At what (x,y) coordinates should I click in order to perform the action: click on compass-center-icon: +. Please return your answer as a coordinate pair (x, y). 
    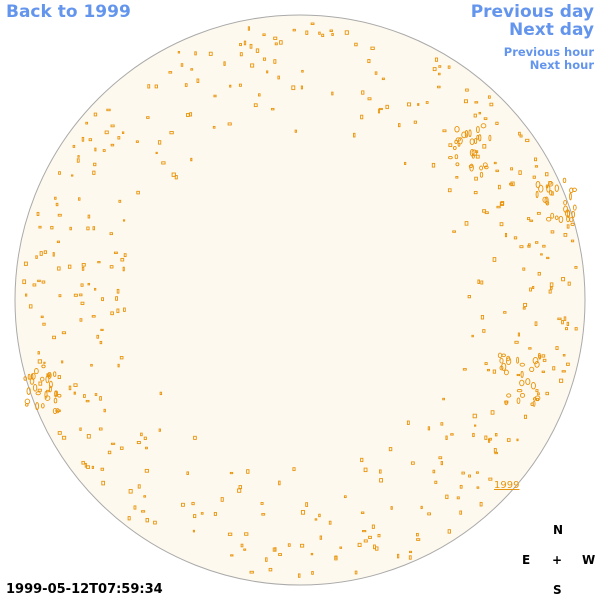
    Looking at the image, I should click on (557, 560).